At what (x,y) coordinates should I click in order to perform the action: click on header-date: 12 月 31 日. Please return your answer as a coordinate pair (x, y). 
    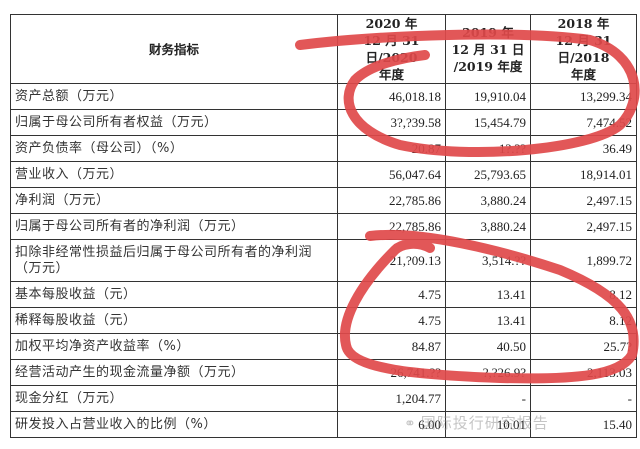
    Looking at the image, I should click on (488, 49).